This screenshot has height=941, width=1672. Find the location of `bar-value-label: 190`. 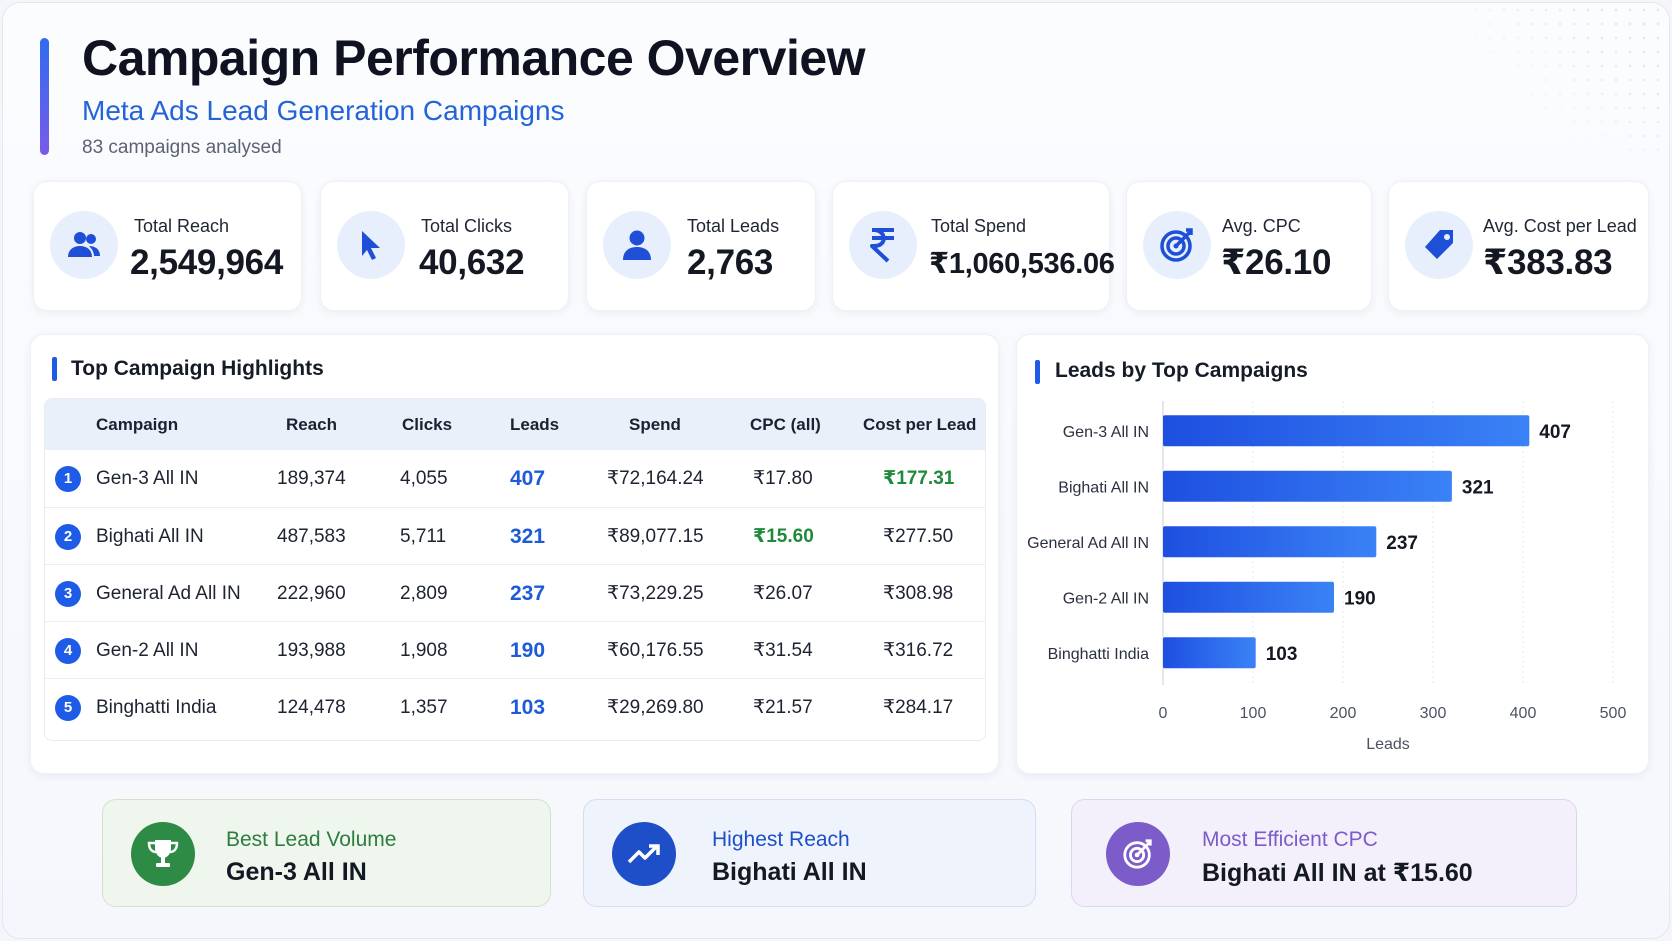

bar-value-label: 190 is located at coordinates (1360, 598).